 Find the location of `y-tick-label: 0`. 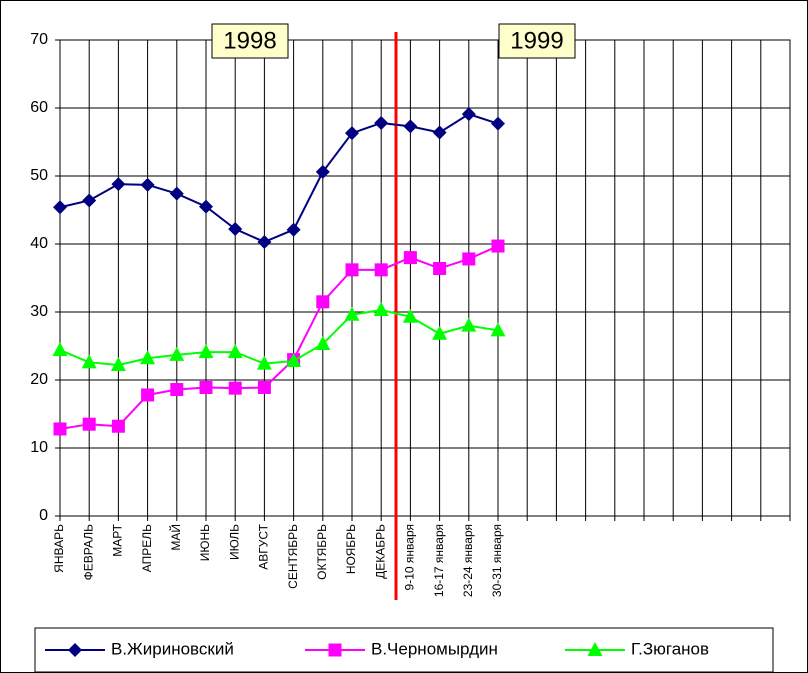

y-tick-label: 0 is located at coordinates (43, 515).